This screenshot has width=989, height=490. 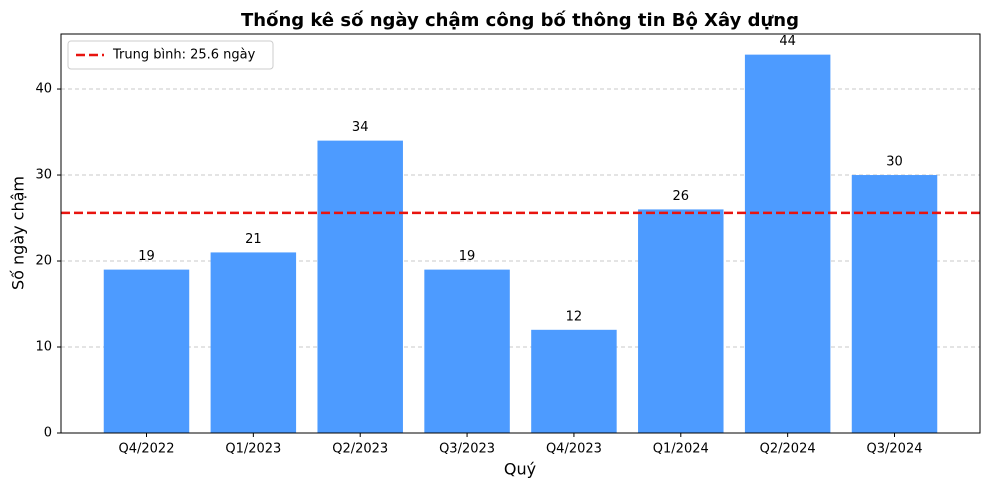 I want to click on y-tick-label: 20, so click(x=43, y=261).